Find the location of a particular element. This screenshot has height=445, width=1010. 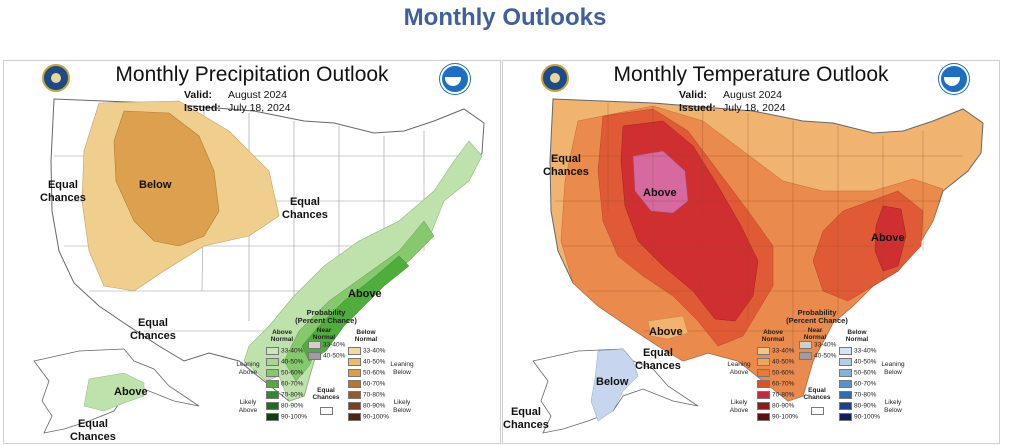

legend-title: Probability (Percent Chance) is located at coordinates (326, 316).